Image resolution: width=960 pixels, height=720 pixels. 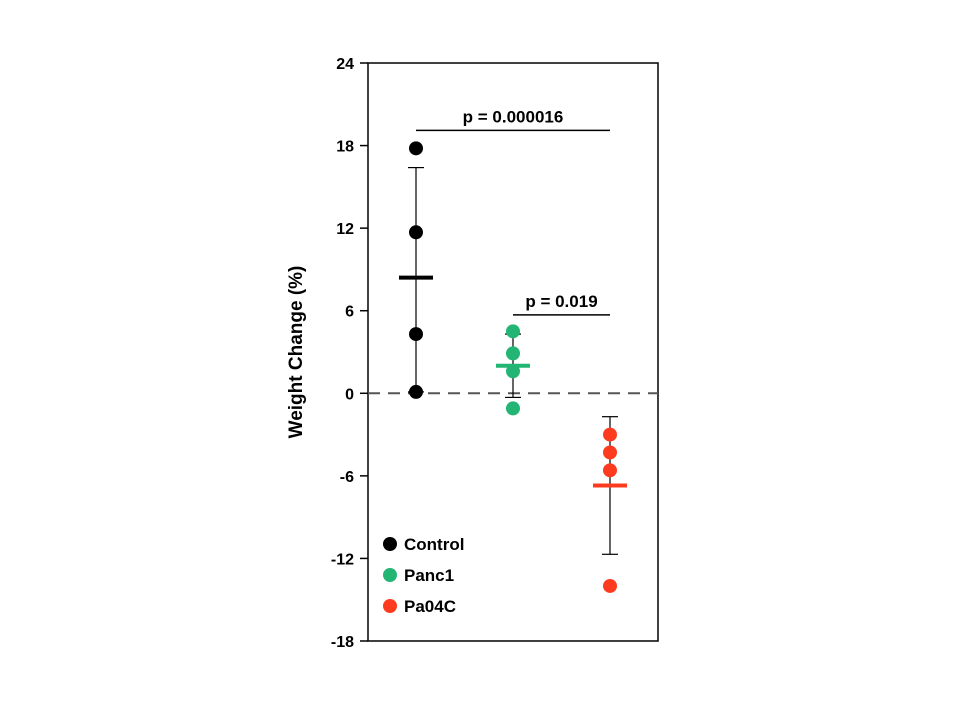 What do you see at coordinates (430, 606) in the screenshot?
I see `legend-label: Pa04C` at bounding box center [430, 606].